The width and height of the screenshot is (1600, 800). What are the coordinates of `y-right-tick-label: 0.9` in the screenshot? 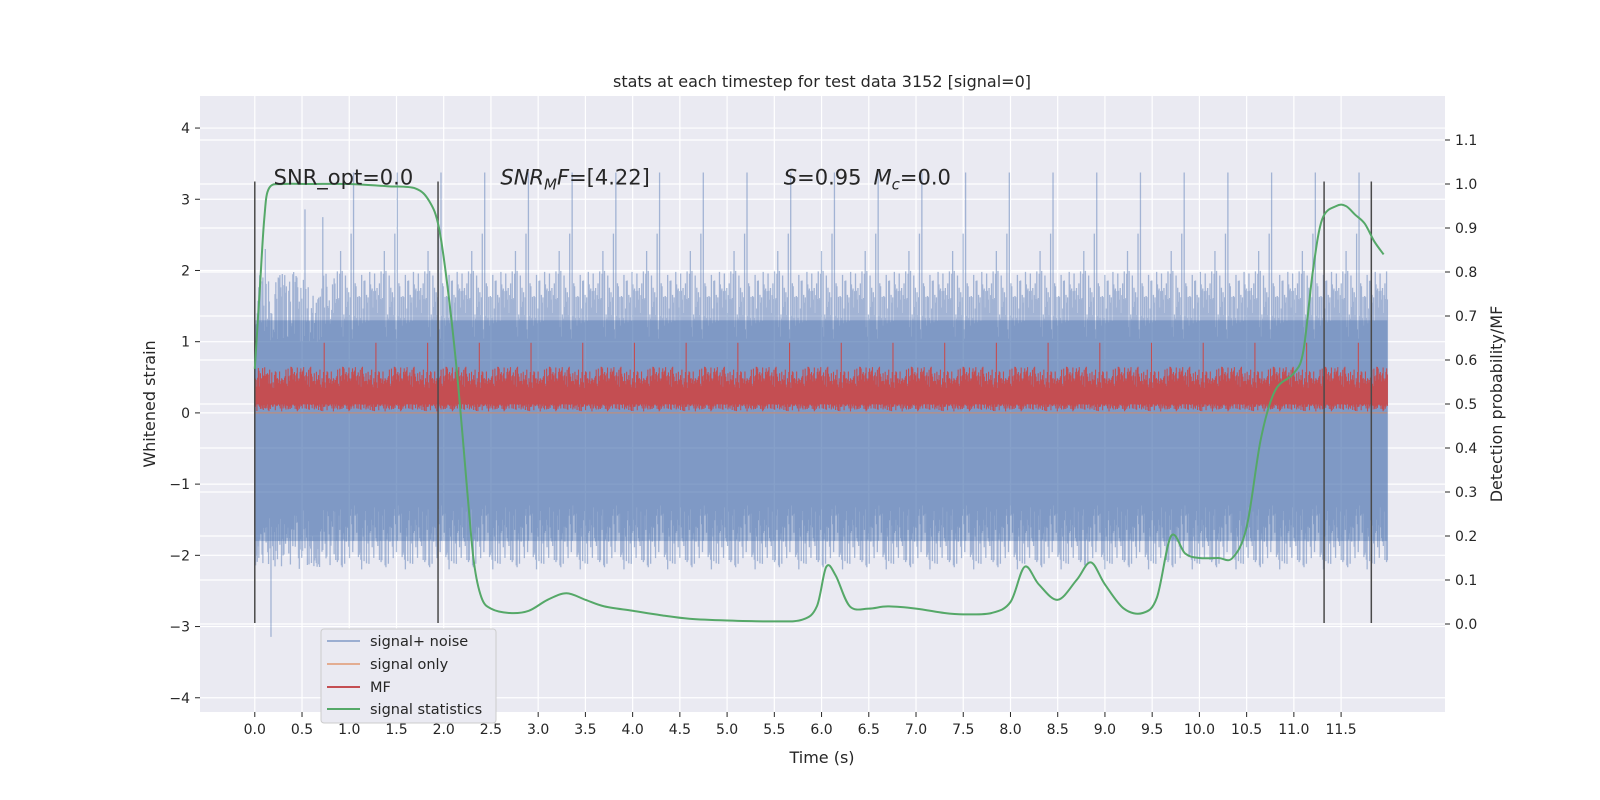 It's located at (1466, 229).